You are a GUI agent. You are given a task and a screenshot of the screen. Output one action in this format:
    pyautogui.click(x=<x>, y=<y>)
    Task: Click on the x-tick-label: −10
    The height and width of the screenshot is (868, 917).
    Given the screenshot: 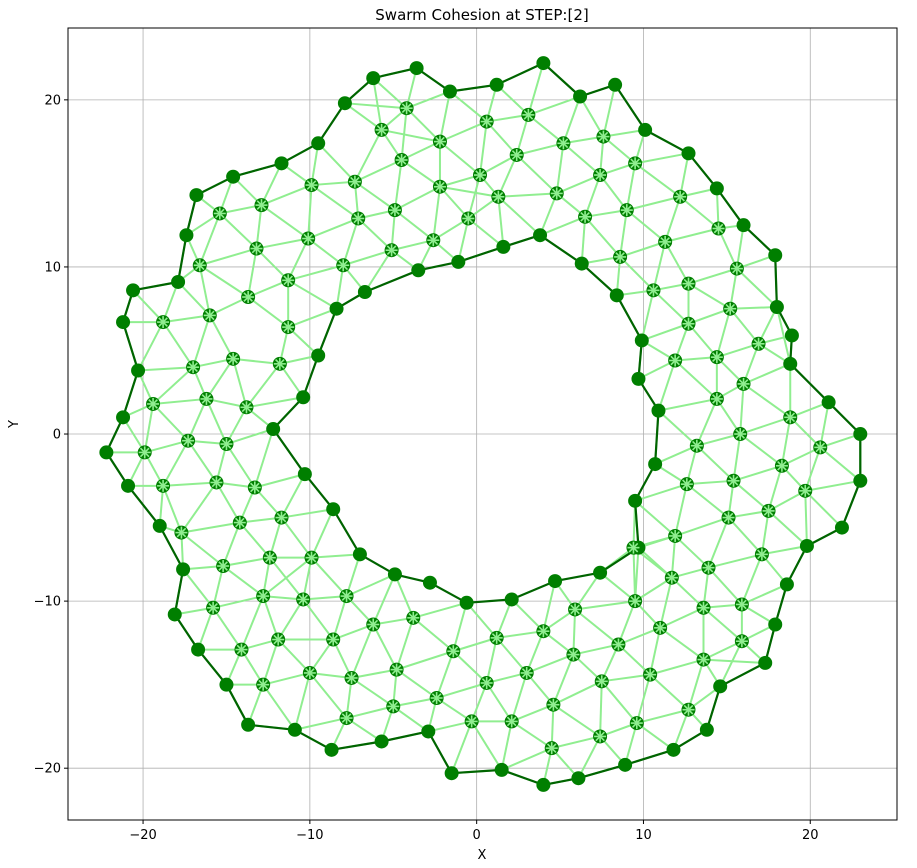 What is the action you would take?
    pyautogui.click(x=309, y=835)
    